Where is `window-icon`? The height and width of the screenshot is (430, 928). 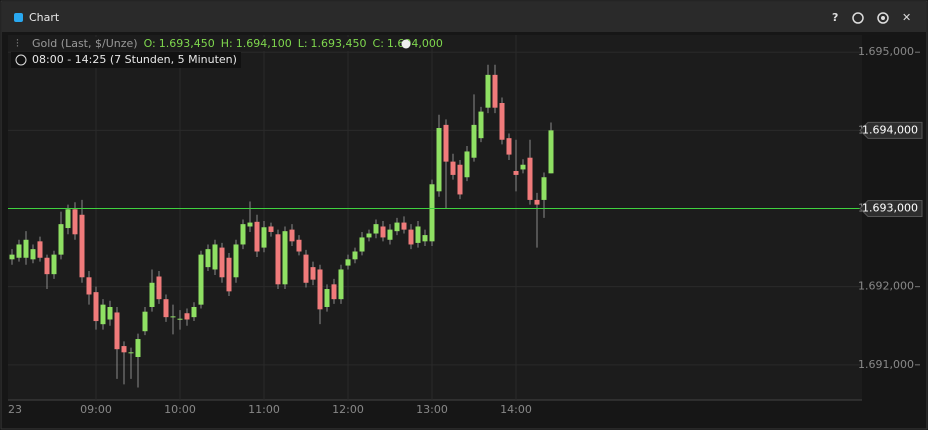 window-icon is located at coordinates (18, 17).